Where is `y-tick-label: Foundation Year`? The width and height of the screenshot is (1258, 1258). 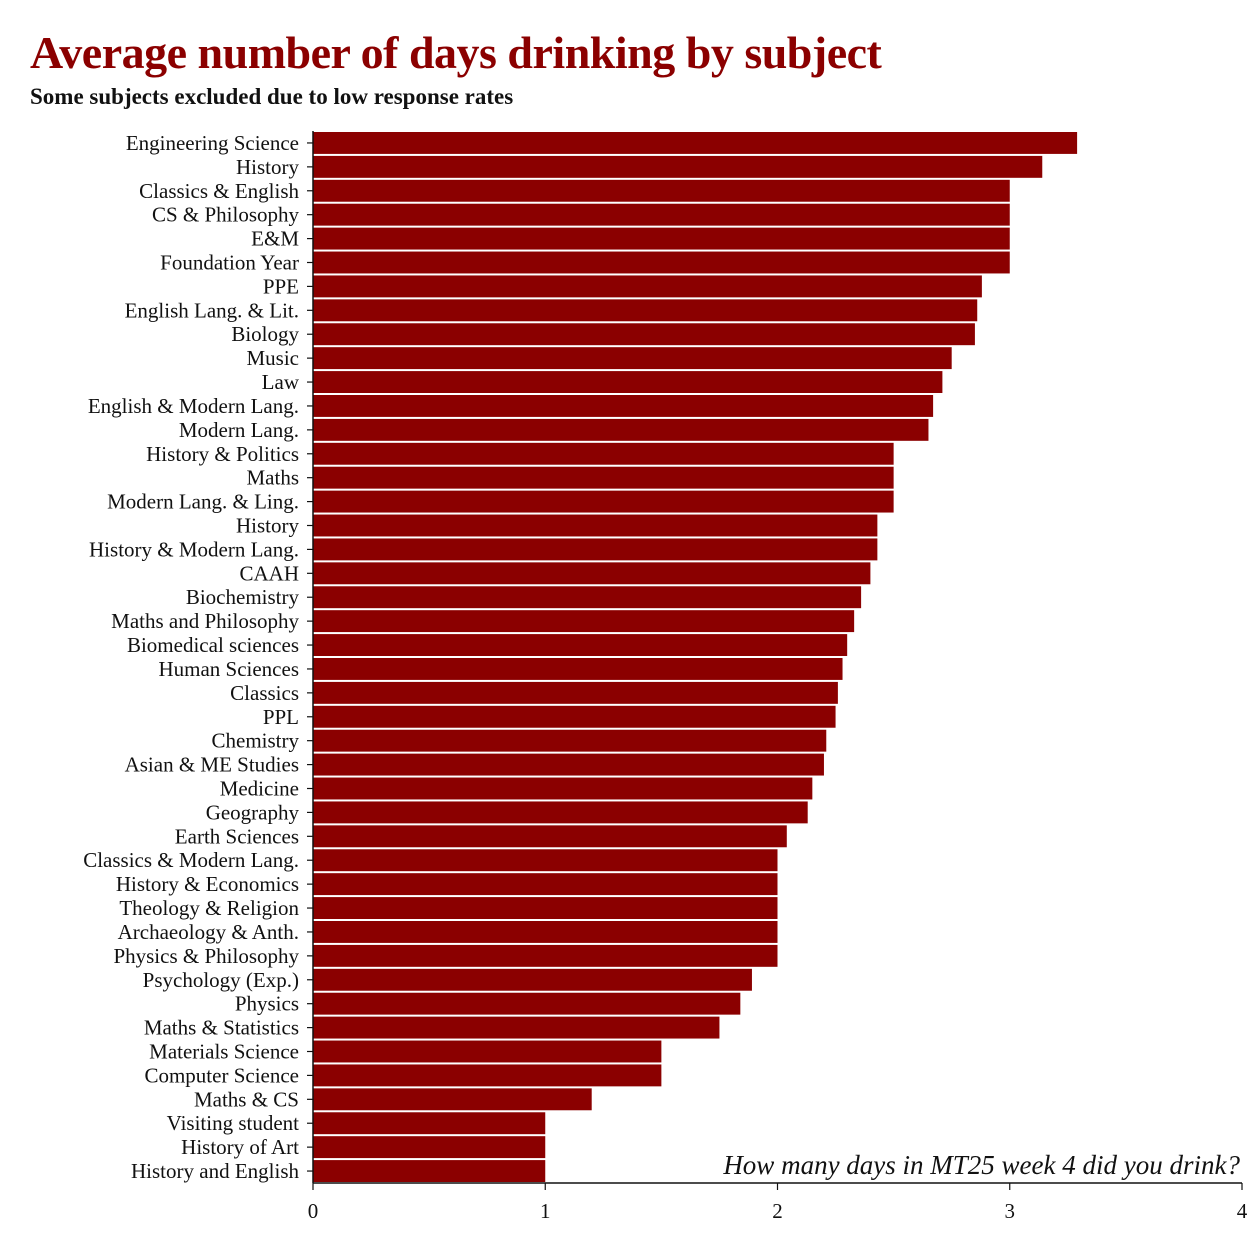
y-tick-label: Foundation Year is located at coordinates (229, 263).